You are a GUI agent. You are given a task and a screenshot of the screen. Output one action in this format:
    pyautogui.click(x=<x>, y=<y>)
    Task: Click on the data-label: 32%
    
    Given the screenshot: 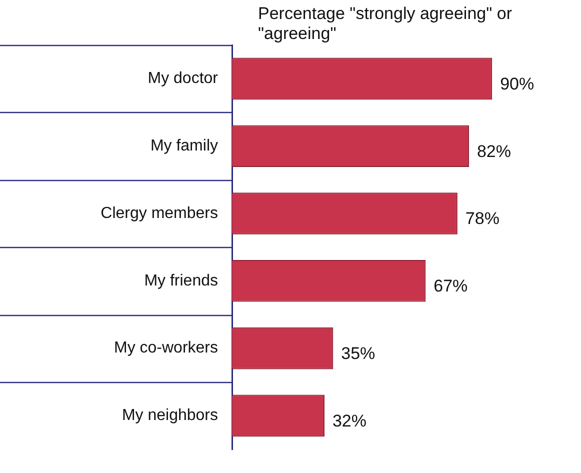 What is the action you would take?
    pyautogui.click(x=349, y=420)
    